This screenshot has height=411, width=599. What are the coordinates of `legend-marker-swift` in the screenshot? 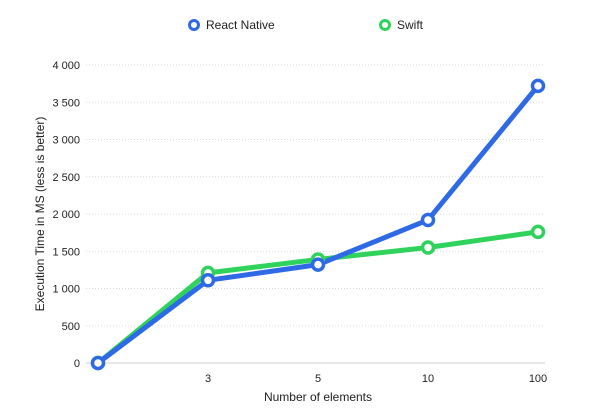 It's located at (385, 25).